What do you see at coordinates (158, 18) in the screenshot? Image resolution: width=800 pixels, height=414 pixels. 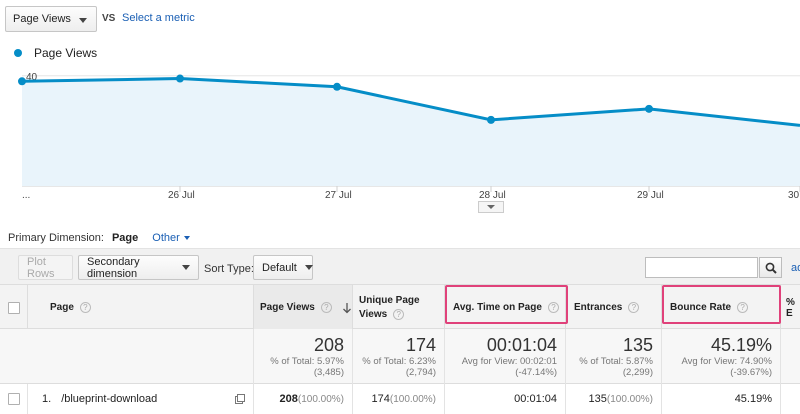 I see `select-metric-link: Select a metric` at bounding box center [158, 18].